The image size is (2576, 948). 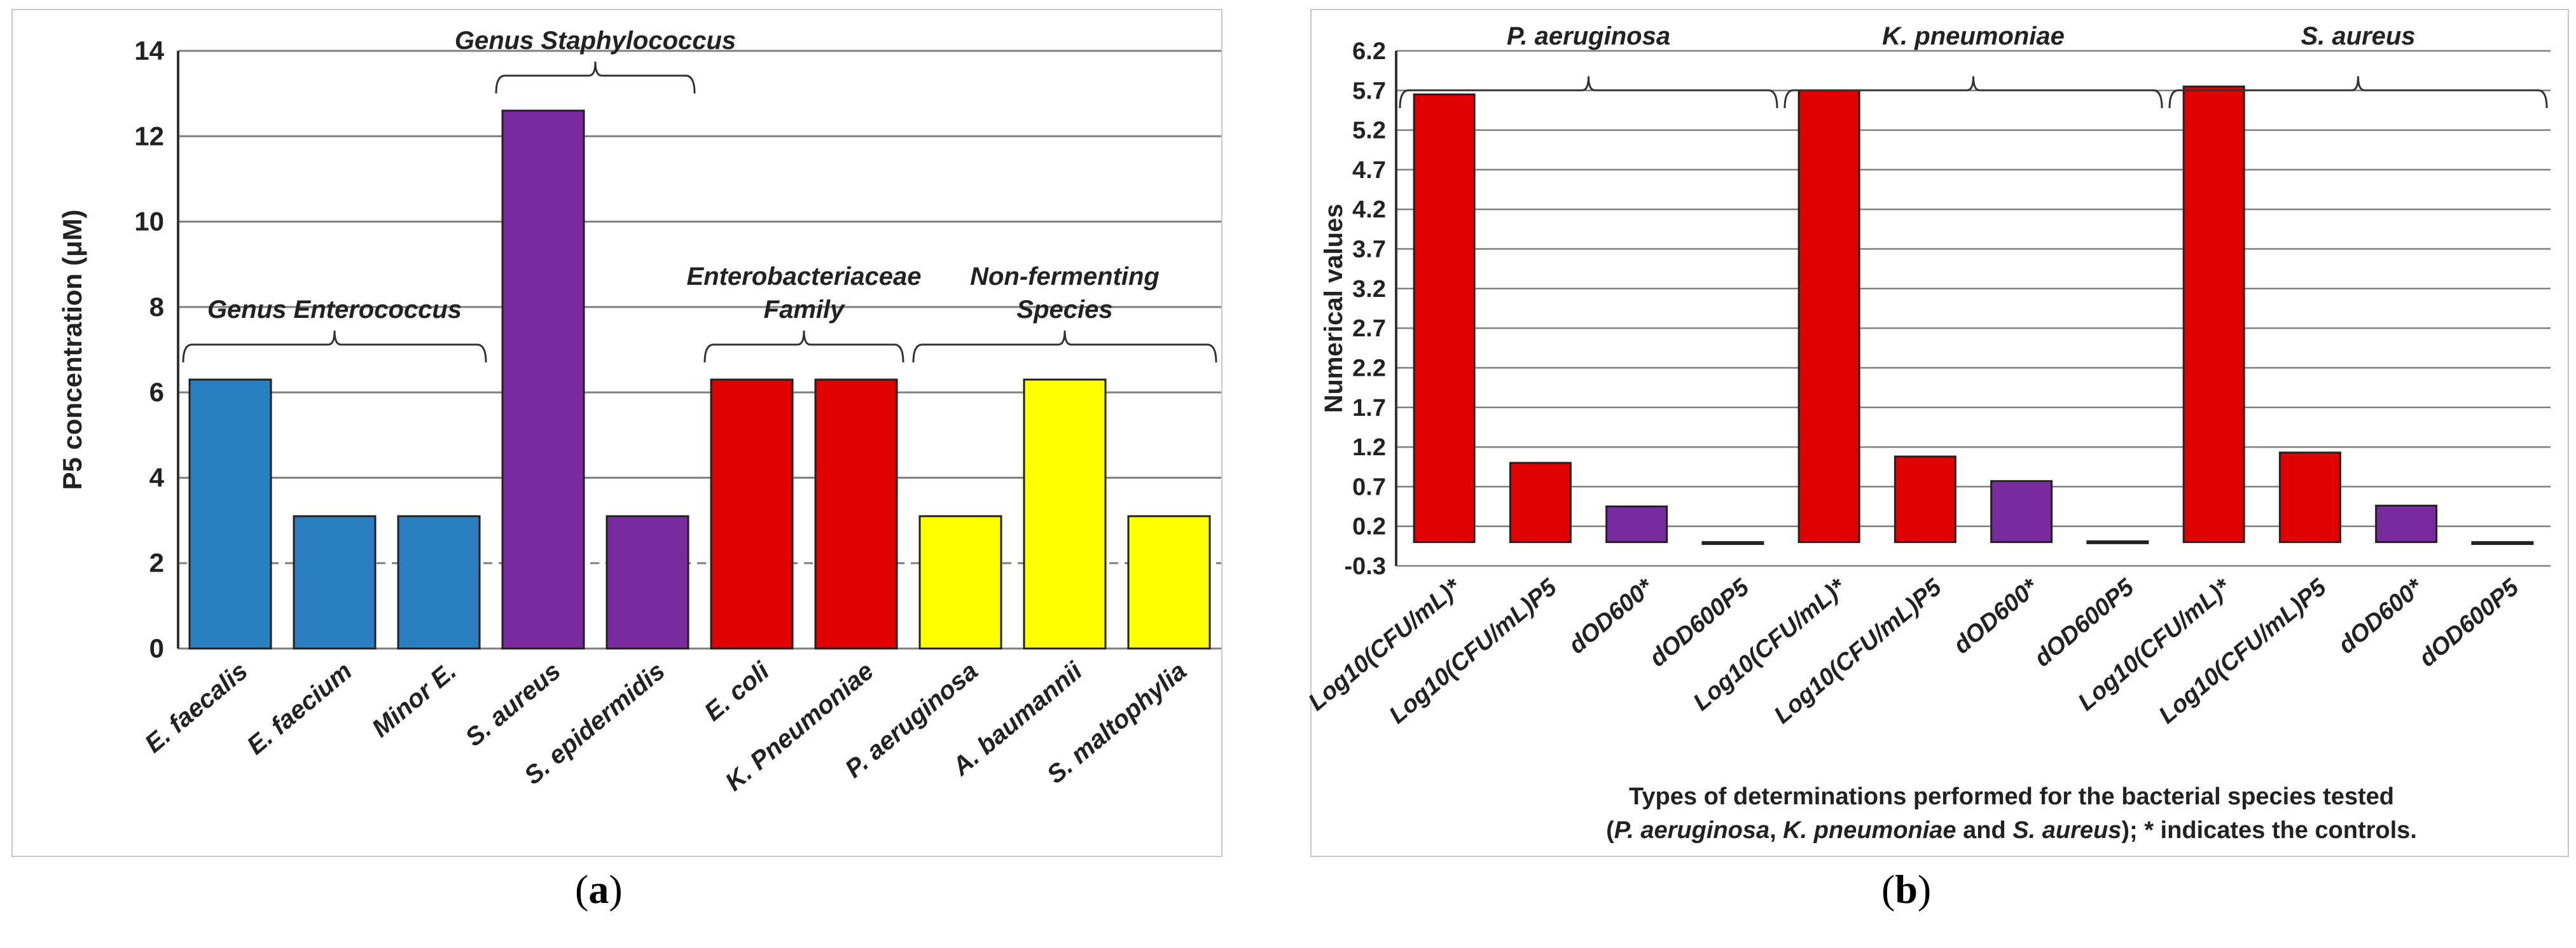 What do you see at coordinates (737, 692) in the screenshot?
I see `a-category-label: E. coli` at bounding box center [737, 692].